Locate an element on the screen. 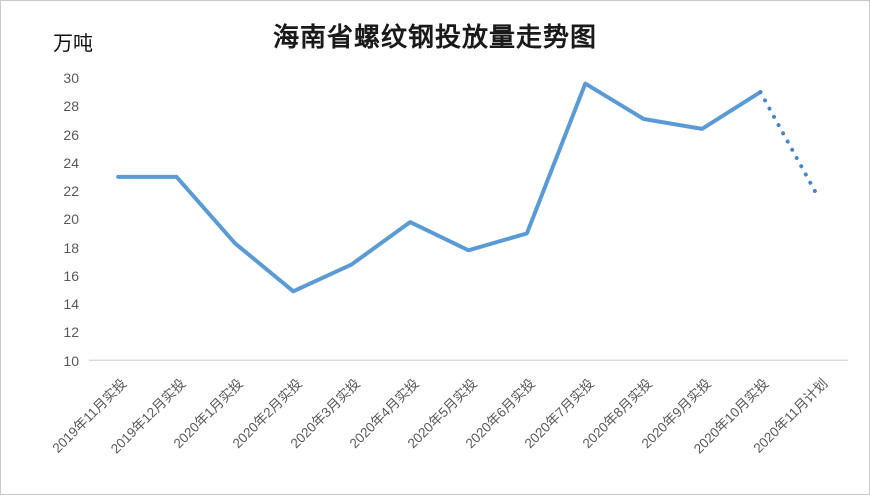 This screenshot has height=495, width=870. y-tick-label: 22 is located at coordinates (71, 191).